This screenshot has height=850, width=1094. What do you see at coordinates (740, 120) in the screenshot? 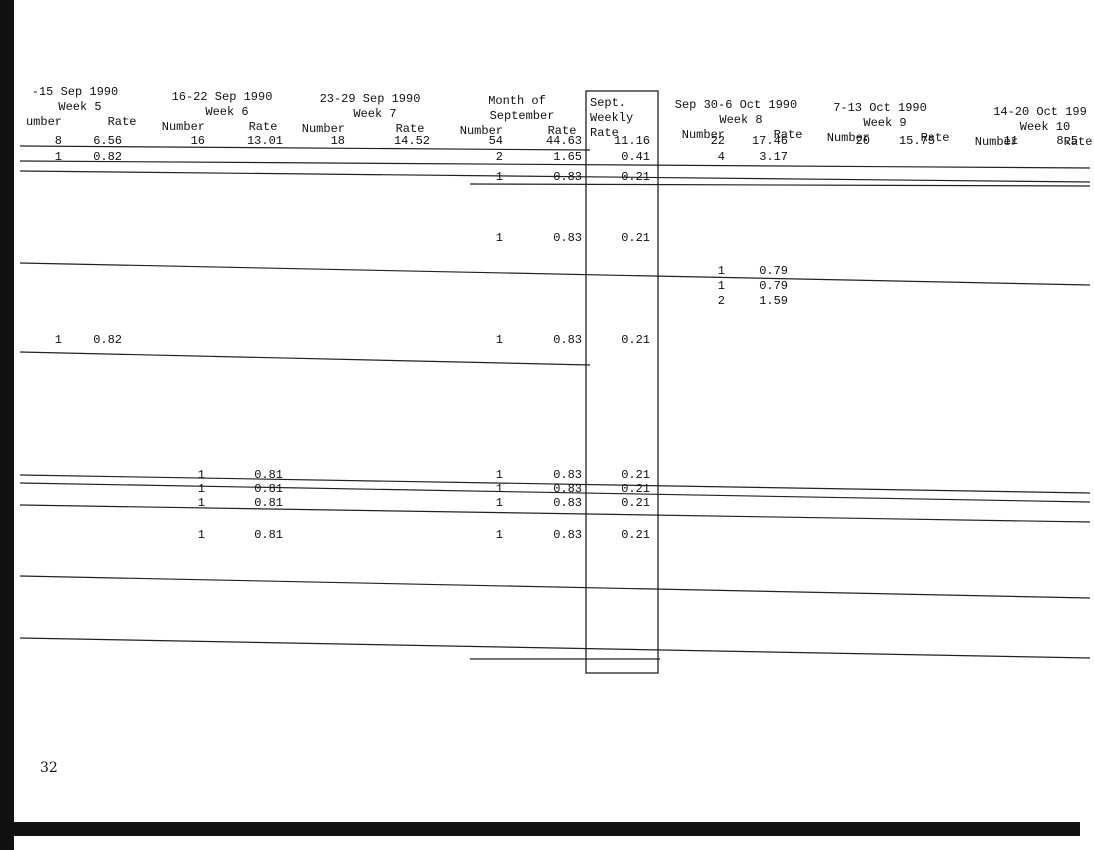
I see `group-subtitle: Week 8` at bounding box center [740, 120].